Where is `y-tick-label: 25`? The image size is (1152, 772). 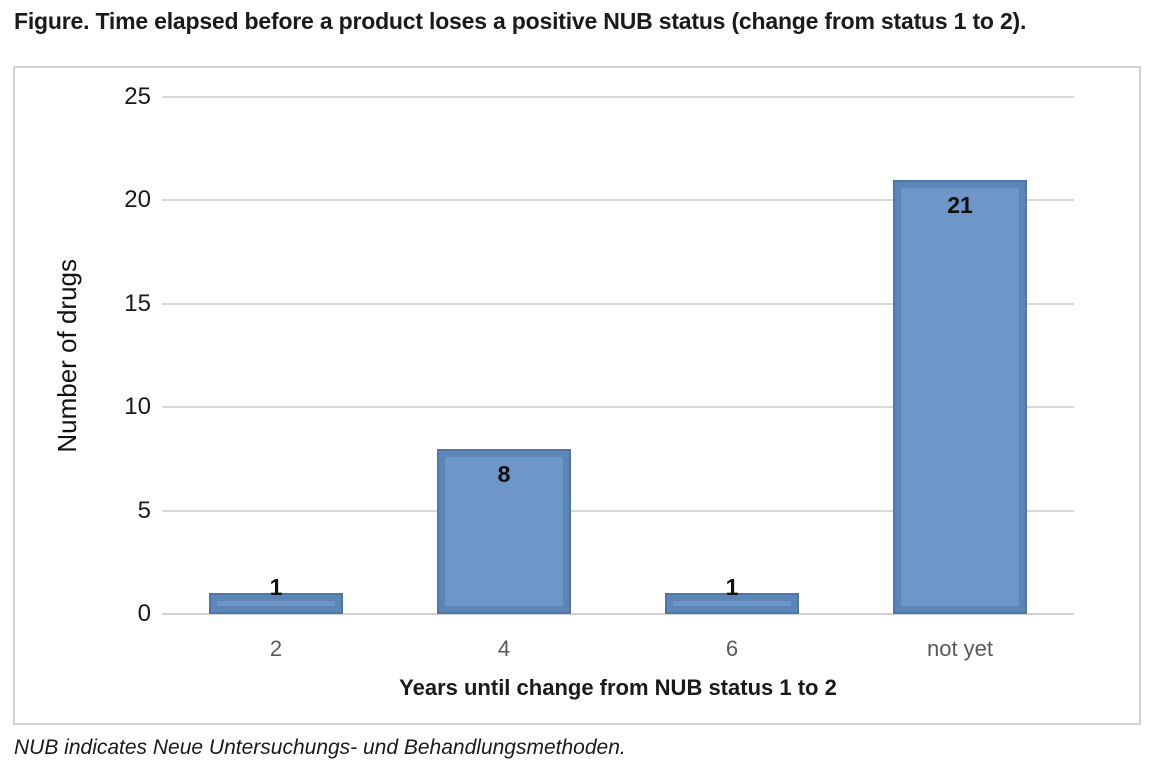
y-tick-label: 25 is located at coordinates (137, 96).